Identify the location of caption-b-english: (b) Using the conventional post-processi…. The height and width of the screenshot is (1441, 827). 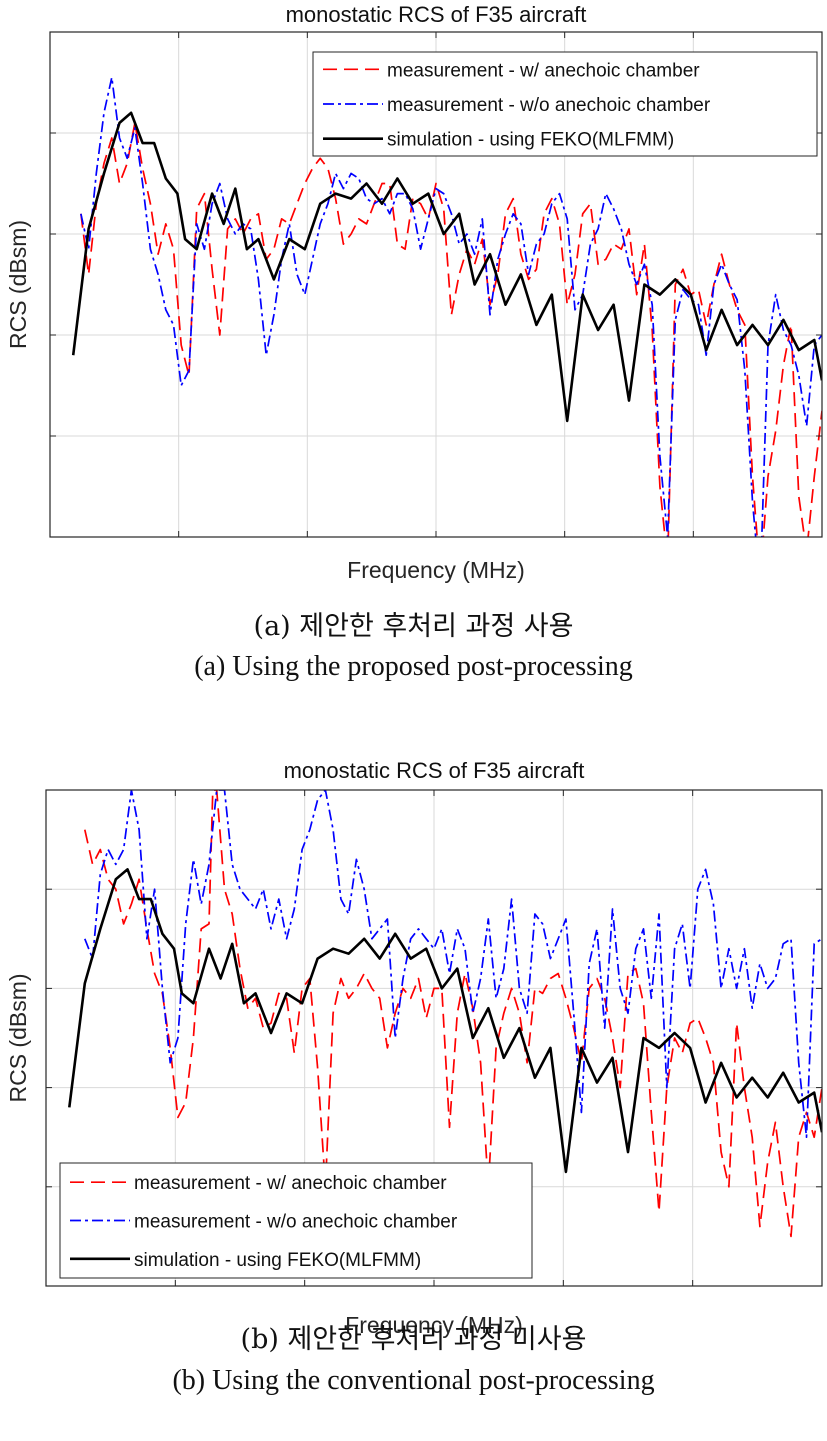
(413, 1380).